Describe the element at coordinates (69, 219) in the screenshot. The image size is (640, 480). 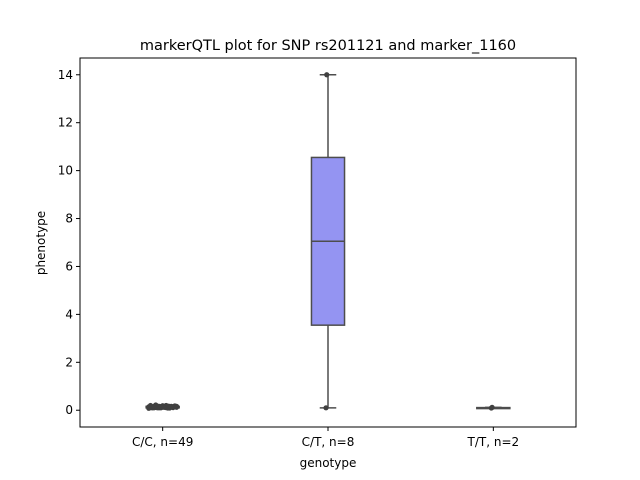
I see `y-tick-label: 8` at that location.